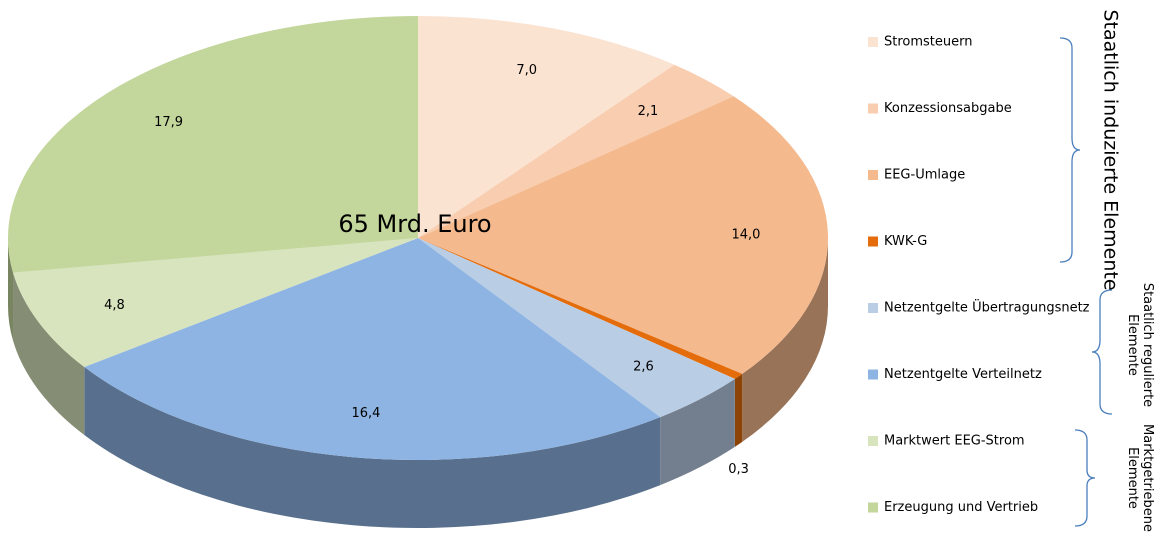 The height and width of the screenshot is (537, 1169). Describe the element at coordinates (954, 441) in the screenshot. I see `legend-label: Marktwert EEG-Strom` at that location.